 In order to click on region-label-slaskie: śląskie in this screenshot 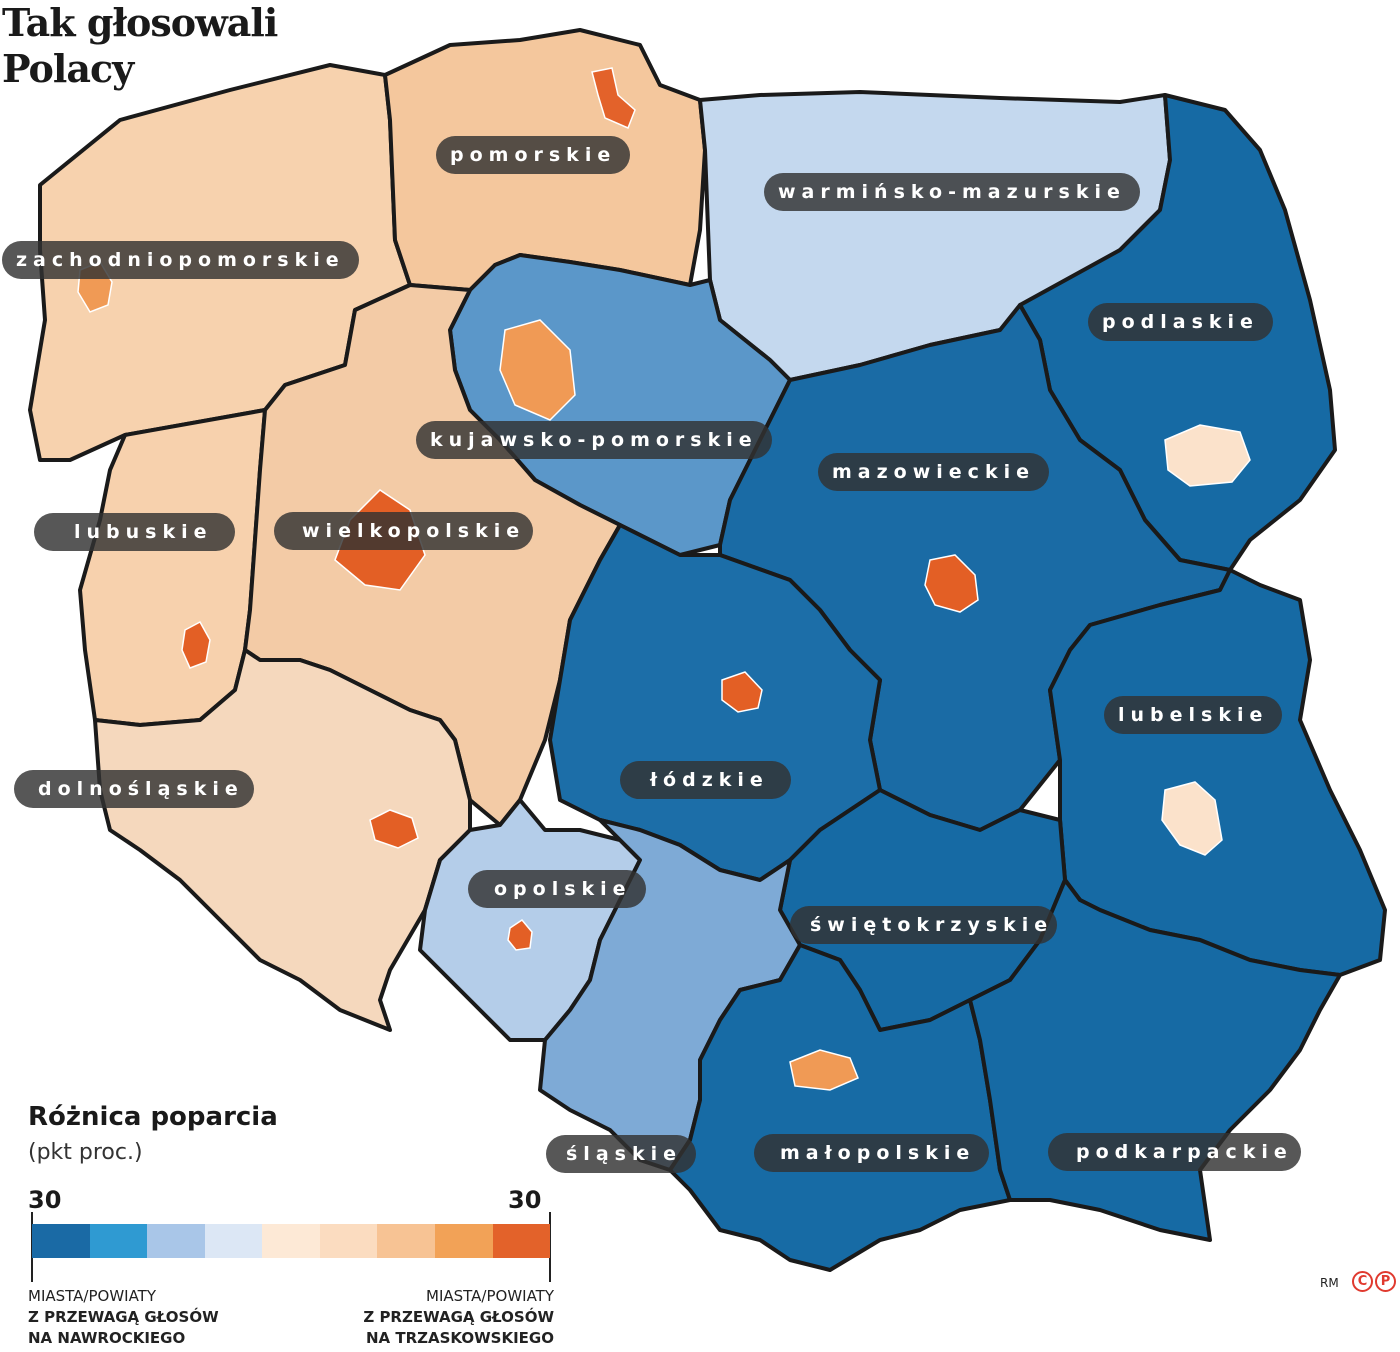, I will do `click(621, 1154)`.